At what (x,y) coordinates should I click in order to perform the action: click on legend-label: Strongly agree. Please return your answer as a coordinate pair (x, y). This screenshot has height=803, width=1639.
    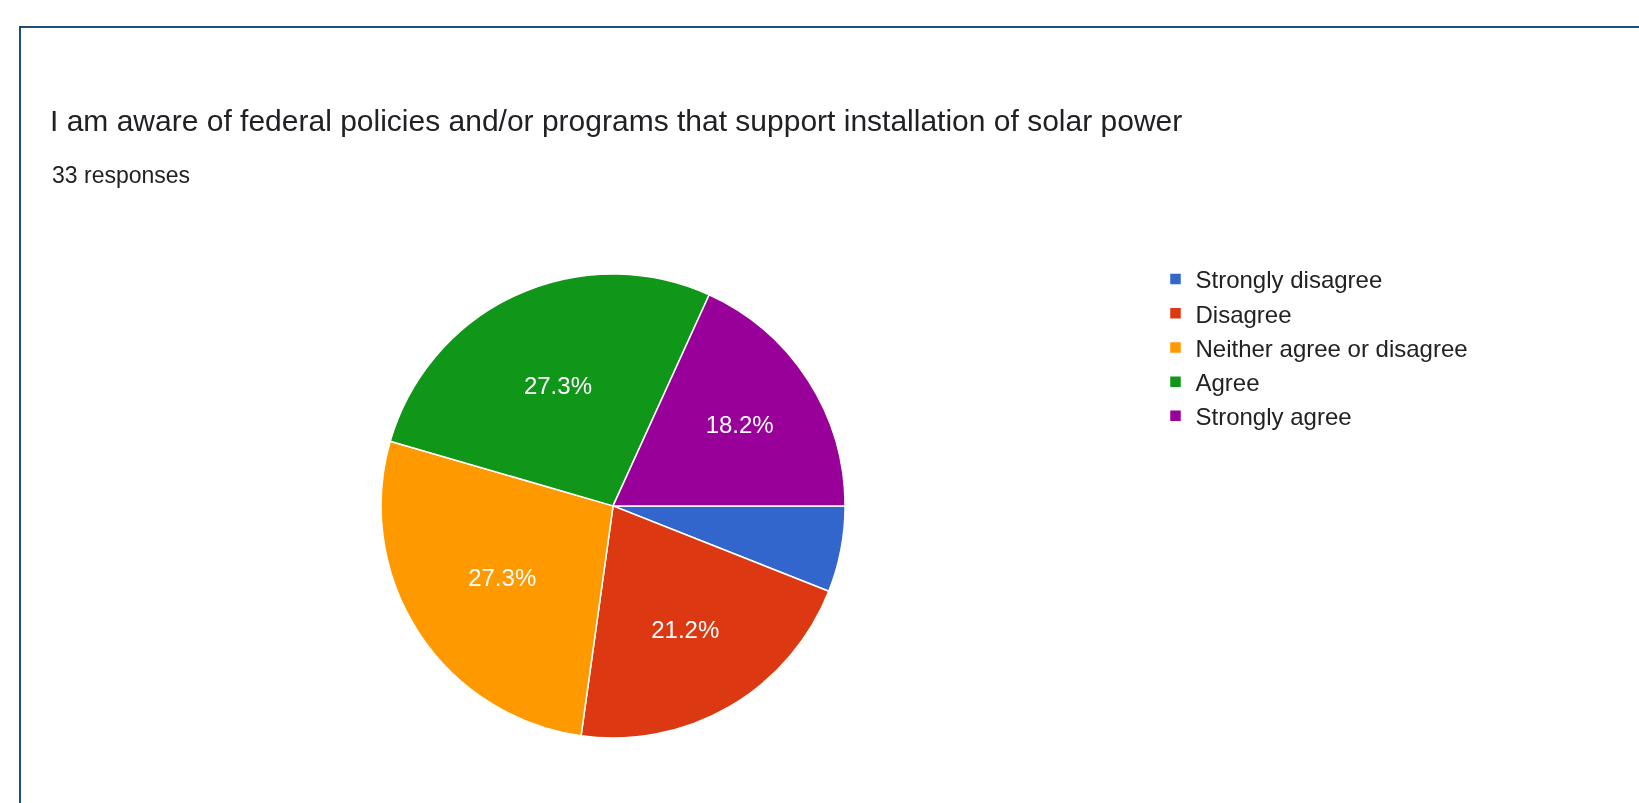
    Looking at the image, I should click on (1273, 417).